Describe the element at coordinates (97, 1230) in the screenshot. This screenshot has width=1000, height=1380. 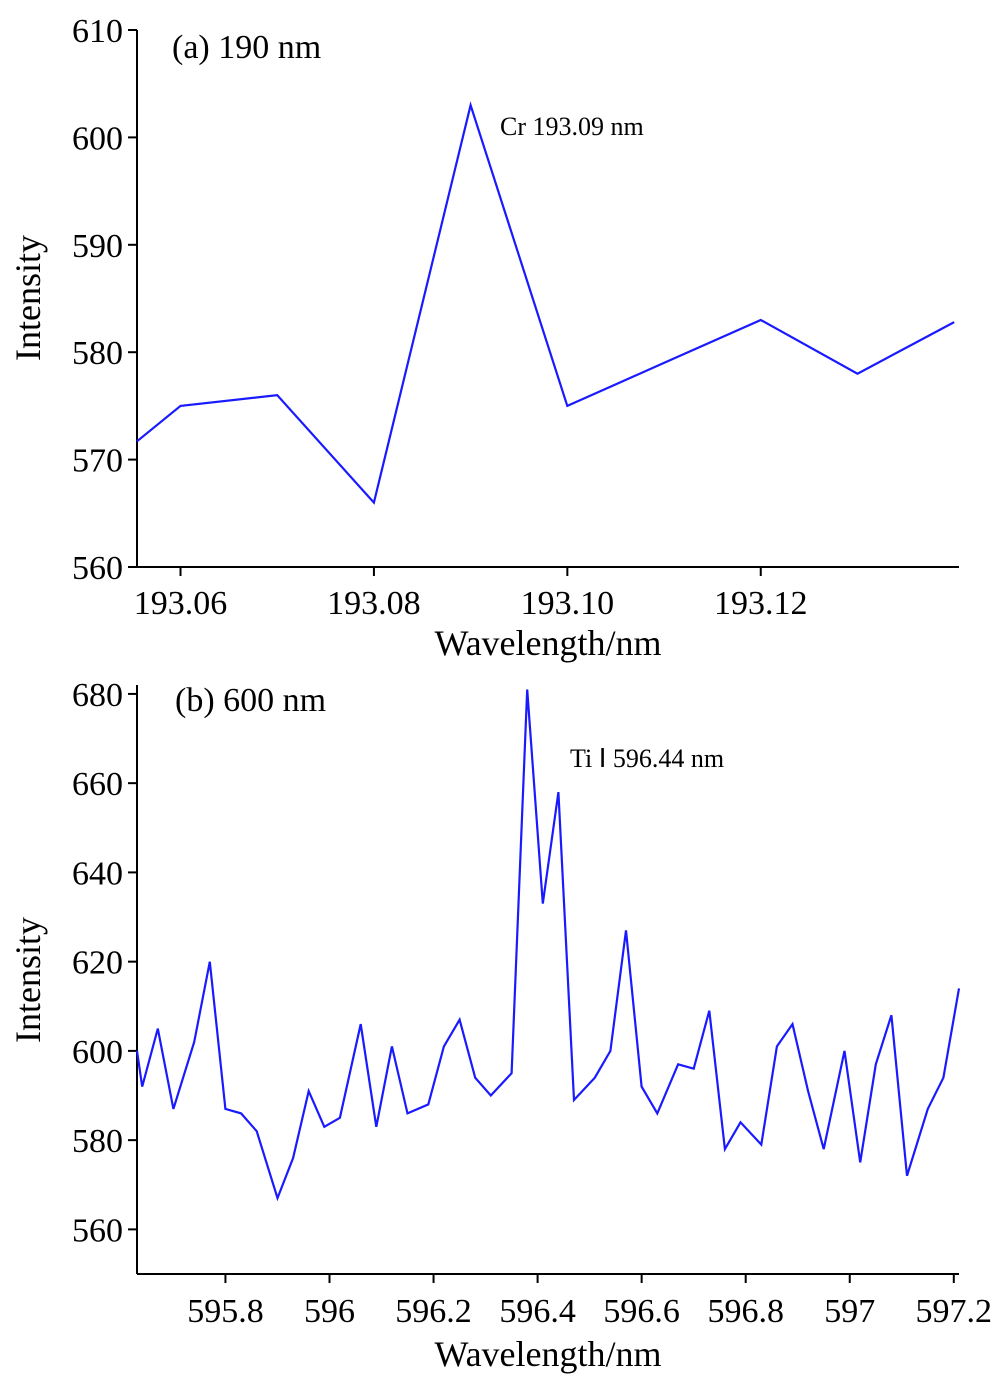
I see `panel-b-y-tick-label: 560` at that location.